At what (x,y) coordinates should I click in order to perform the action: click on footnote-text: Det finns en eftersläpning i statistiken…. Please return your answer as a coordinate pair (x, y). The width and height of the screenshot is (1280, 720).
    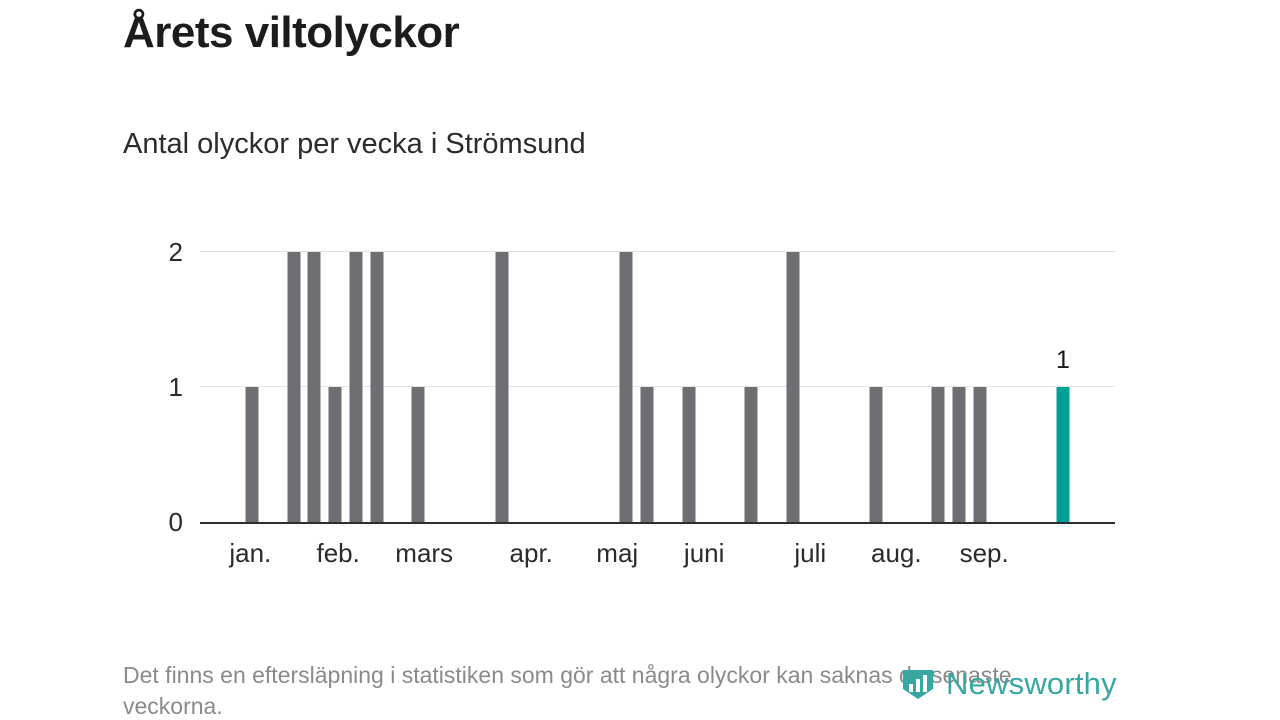
    Looking at the image, I should click on (567, 690).